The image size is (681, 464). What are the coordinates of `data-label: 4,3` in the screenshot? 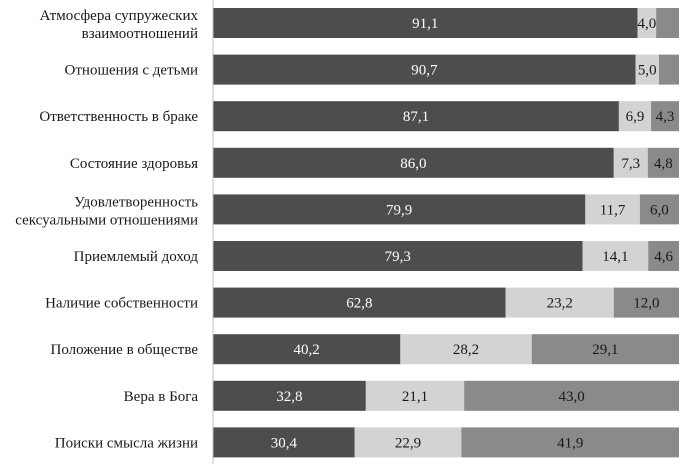 It's located at (665, 117).